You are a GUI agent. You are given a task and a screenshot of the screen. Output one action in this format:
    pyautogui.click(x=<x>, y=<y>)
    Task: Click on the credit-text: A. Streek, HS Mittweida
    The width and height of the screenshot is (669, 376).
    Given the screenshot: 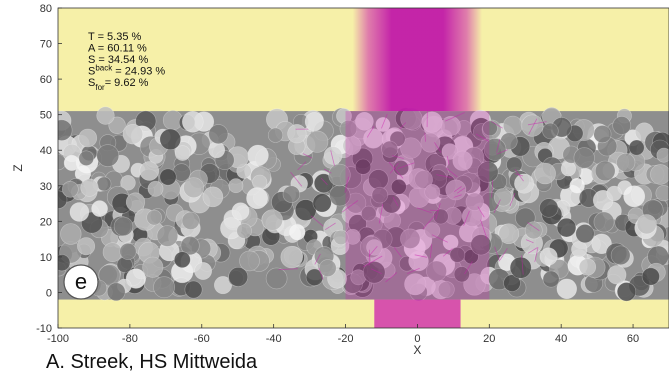 What is the action you would take?
    pyautogui.click(x=152, y=362)
    